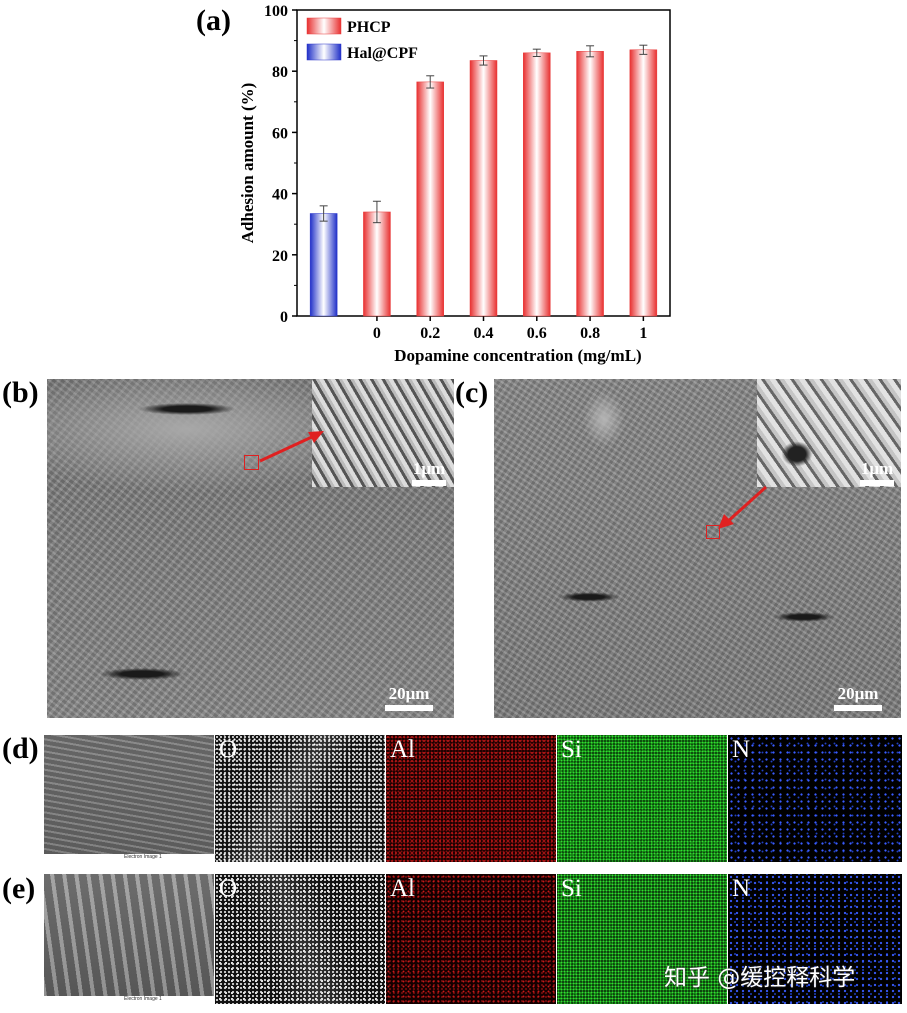 The height and width of the screenshot is (1013, 907). I want to click on scale-bar-inset-b: 1μm, so click(429, 472).